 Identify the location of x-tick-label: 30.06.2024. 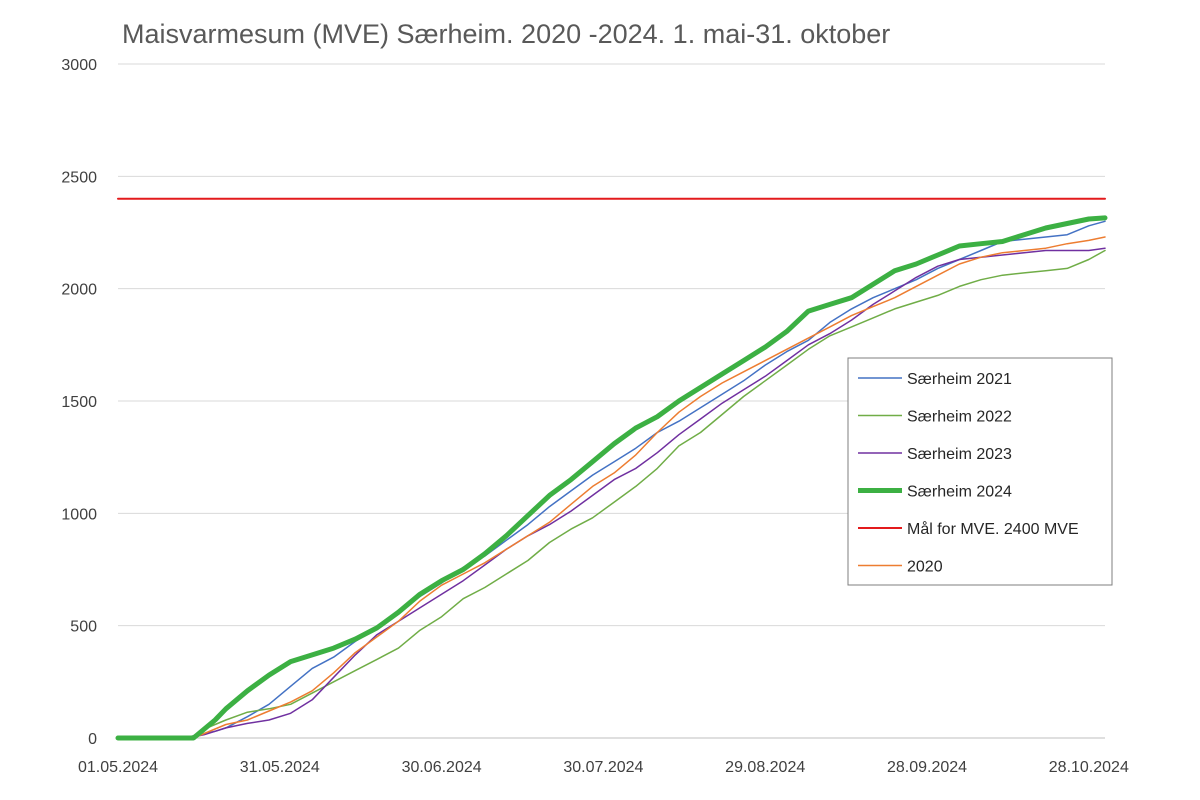
(442, 767).